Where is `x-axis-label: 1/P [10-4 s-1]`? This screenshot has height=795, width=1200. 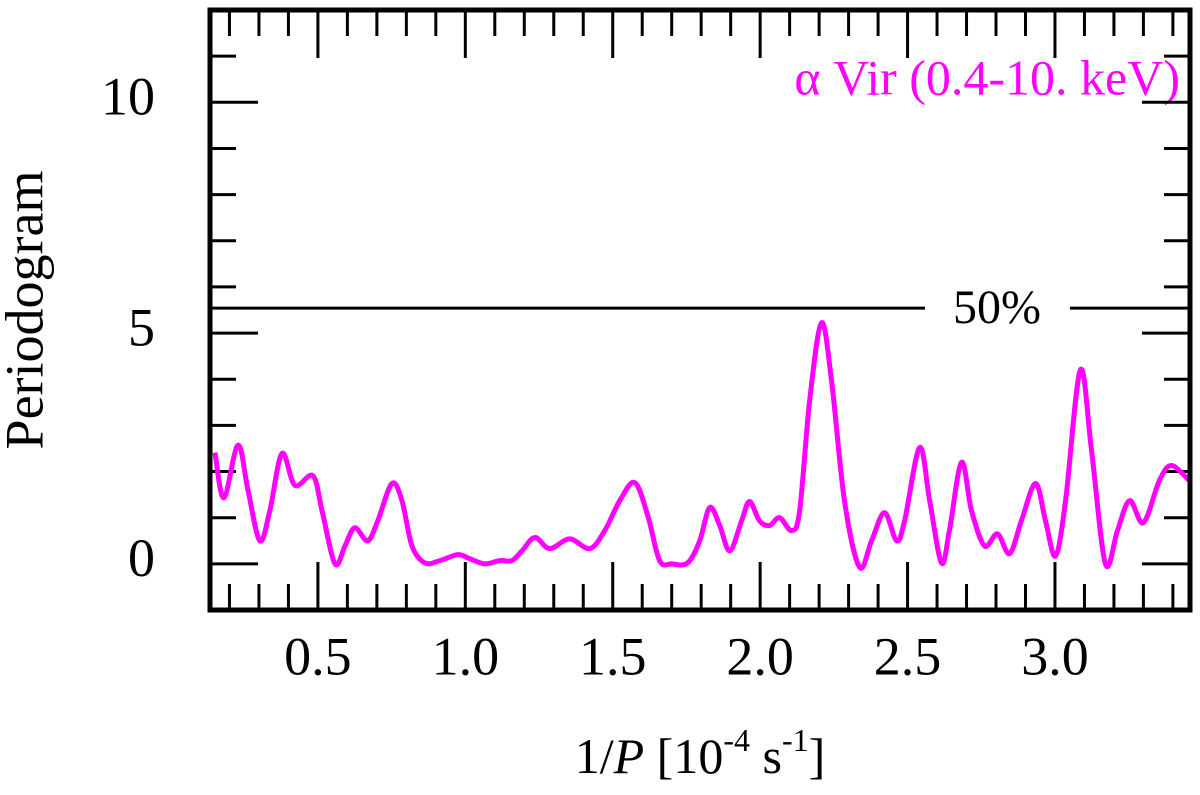 x-axis-label: 1/P [10-4 s-1] is located at coordinates (700, 753).